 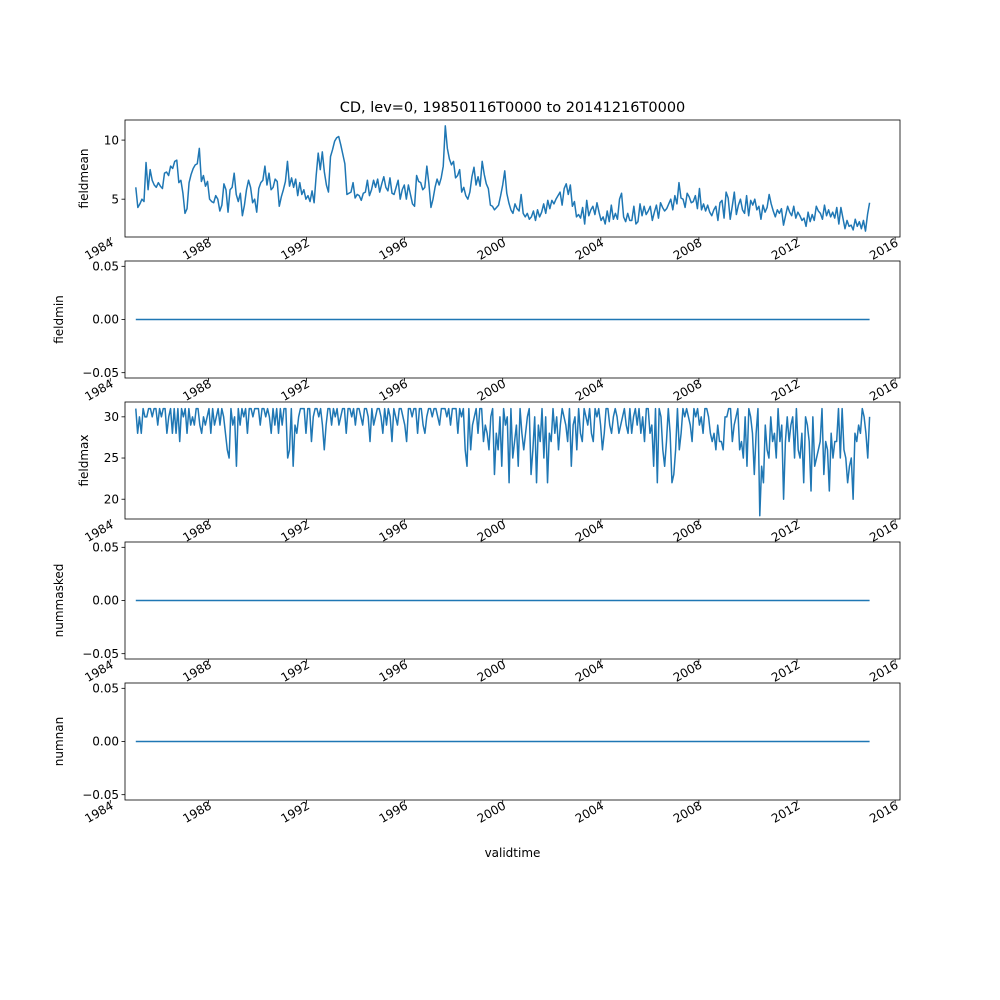 What do you see at coordinates (59, 601) in the screenshot?
I see `y-axis-label-nummasked: nummasked` at bounding box center [59, 601].